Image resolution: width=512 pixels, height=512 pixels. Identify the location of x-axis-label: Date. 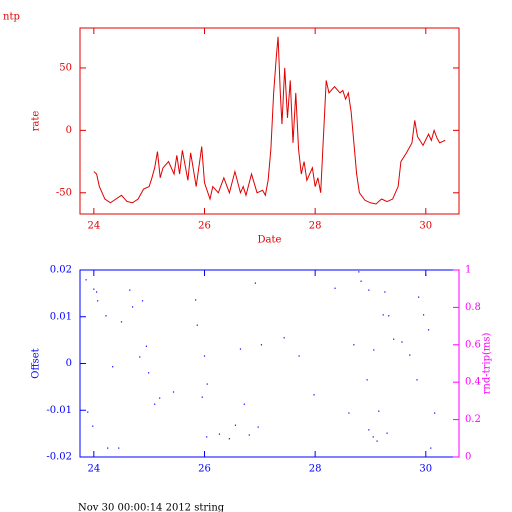
(270, 240).